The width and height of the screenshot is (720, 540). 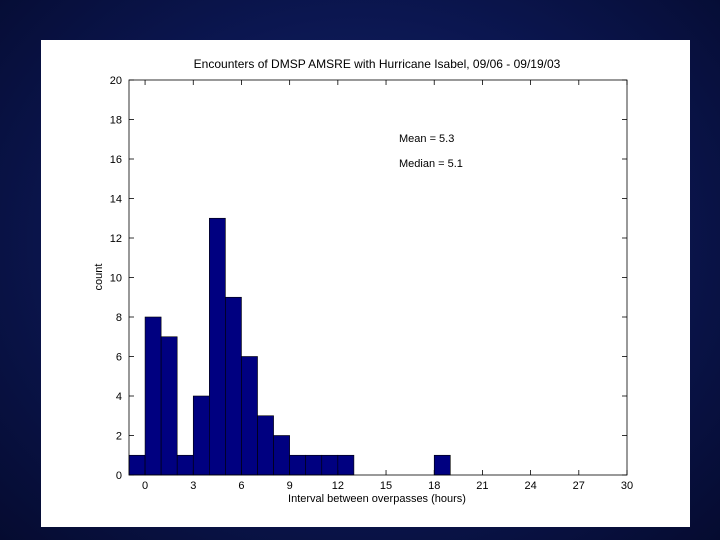 What do you see at coordinates (426, 139) in the screenshot?
I see `mean-annotation: Mean = 5.3` at bounding box center [426, 139].